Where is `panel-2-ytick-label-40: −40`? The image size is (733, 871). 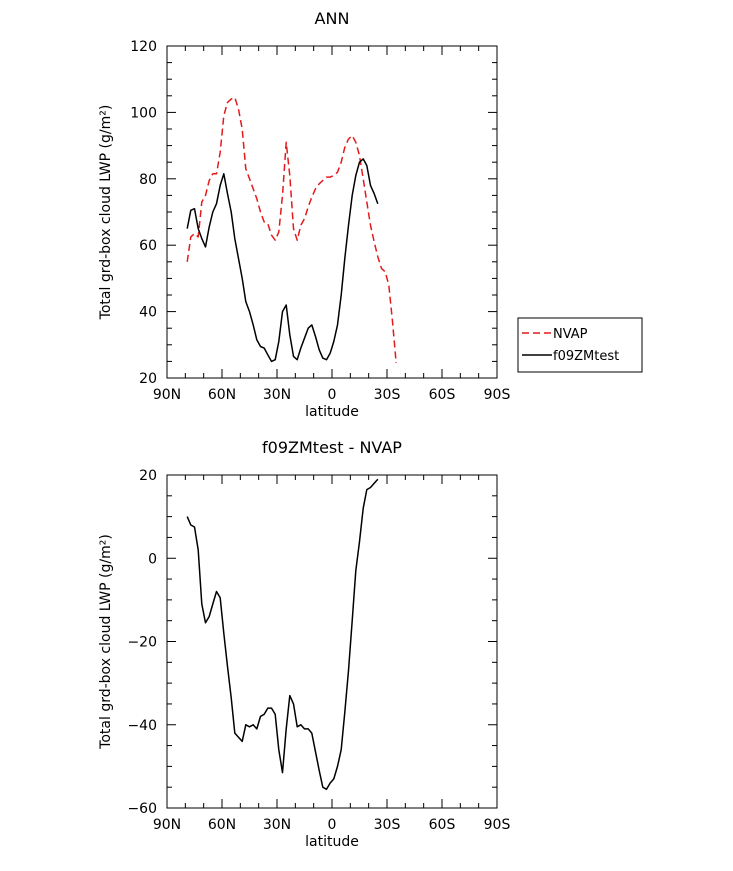 panel-2-ytick-label-40: −40 is located at coordinates (142, 726).